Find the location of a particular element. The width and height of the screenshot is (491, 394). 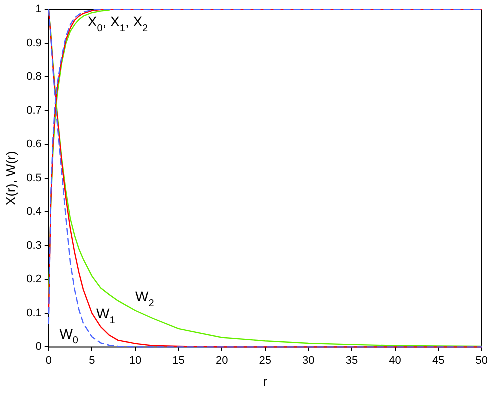

y-tick-label: 0.4 is located at coordinates (34, 212).